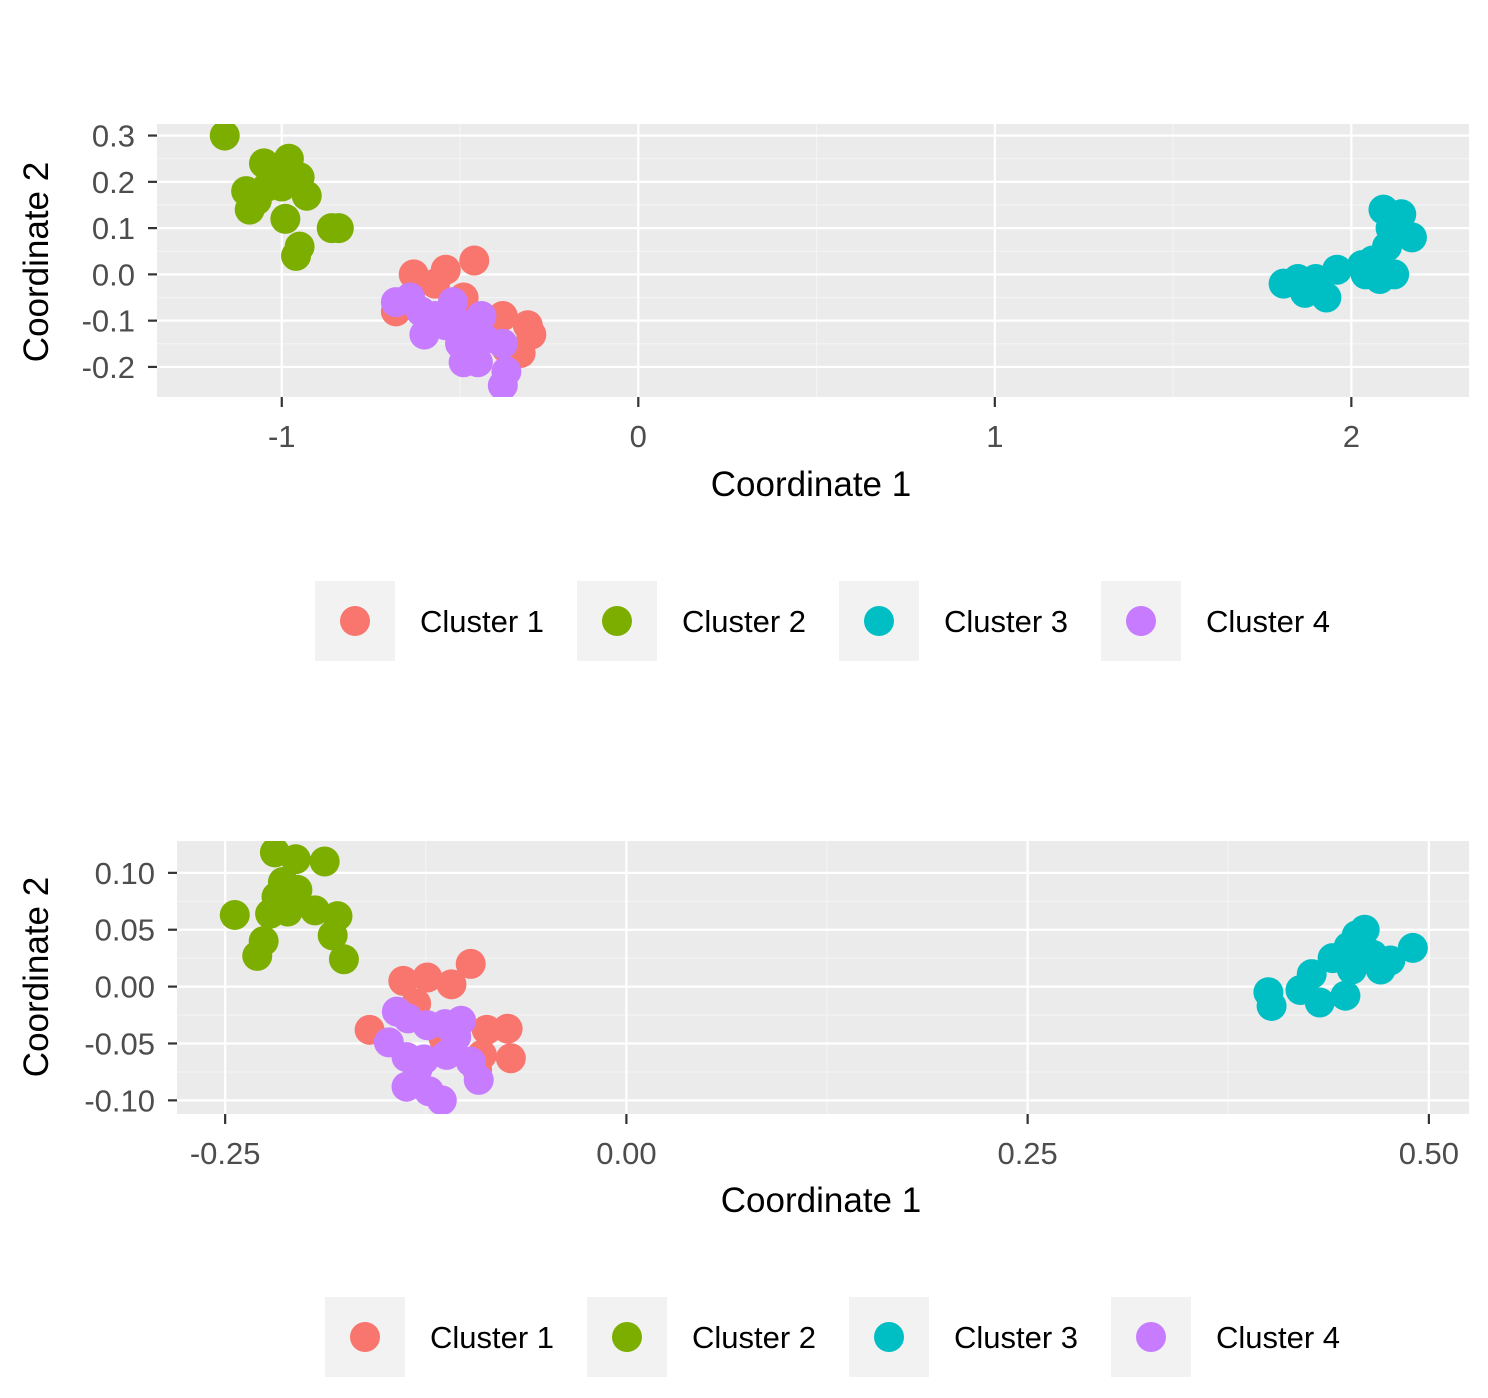 The height and width of the screenshot is (1398, 1488). What do you see at coordinates (1429, 1153) in the screenshot?
I see `bottom-chart-x-tick-label: 0.50` at bounding box center [1429, 1153].